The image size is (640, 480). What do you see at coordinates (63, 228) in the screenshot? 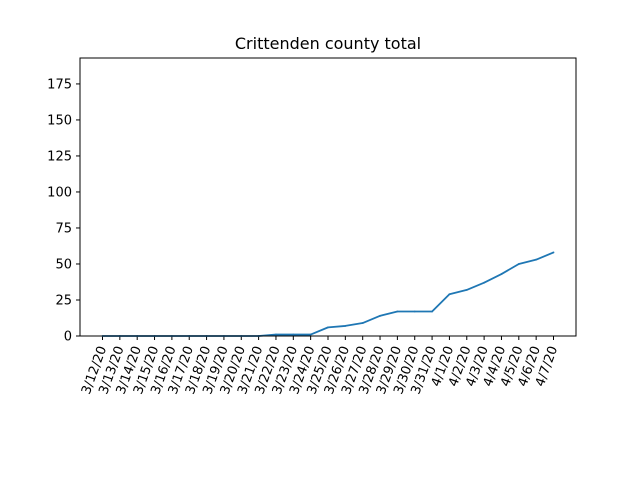
I see `y-tick-label: 75` at bounding box center [63, 228].